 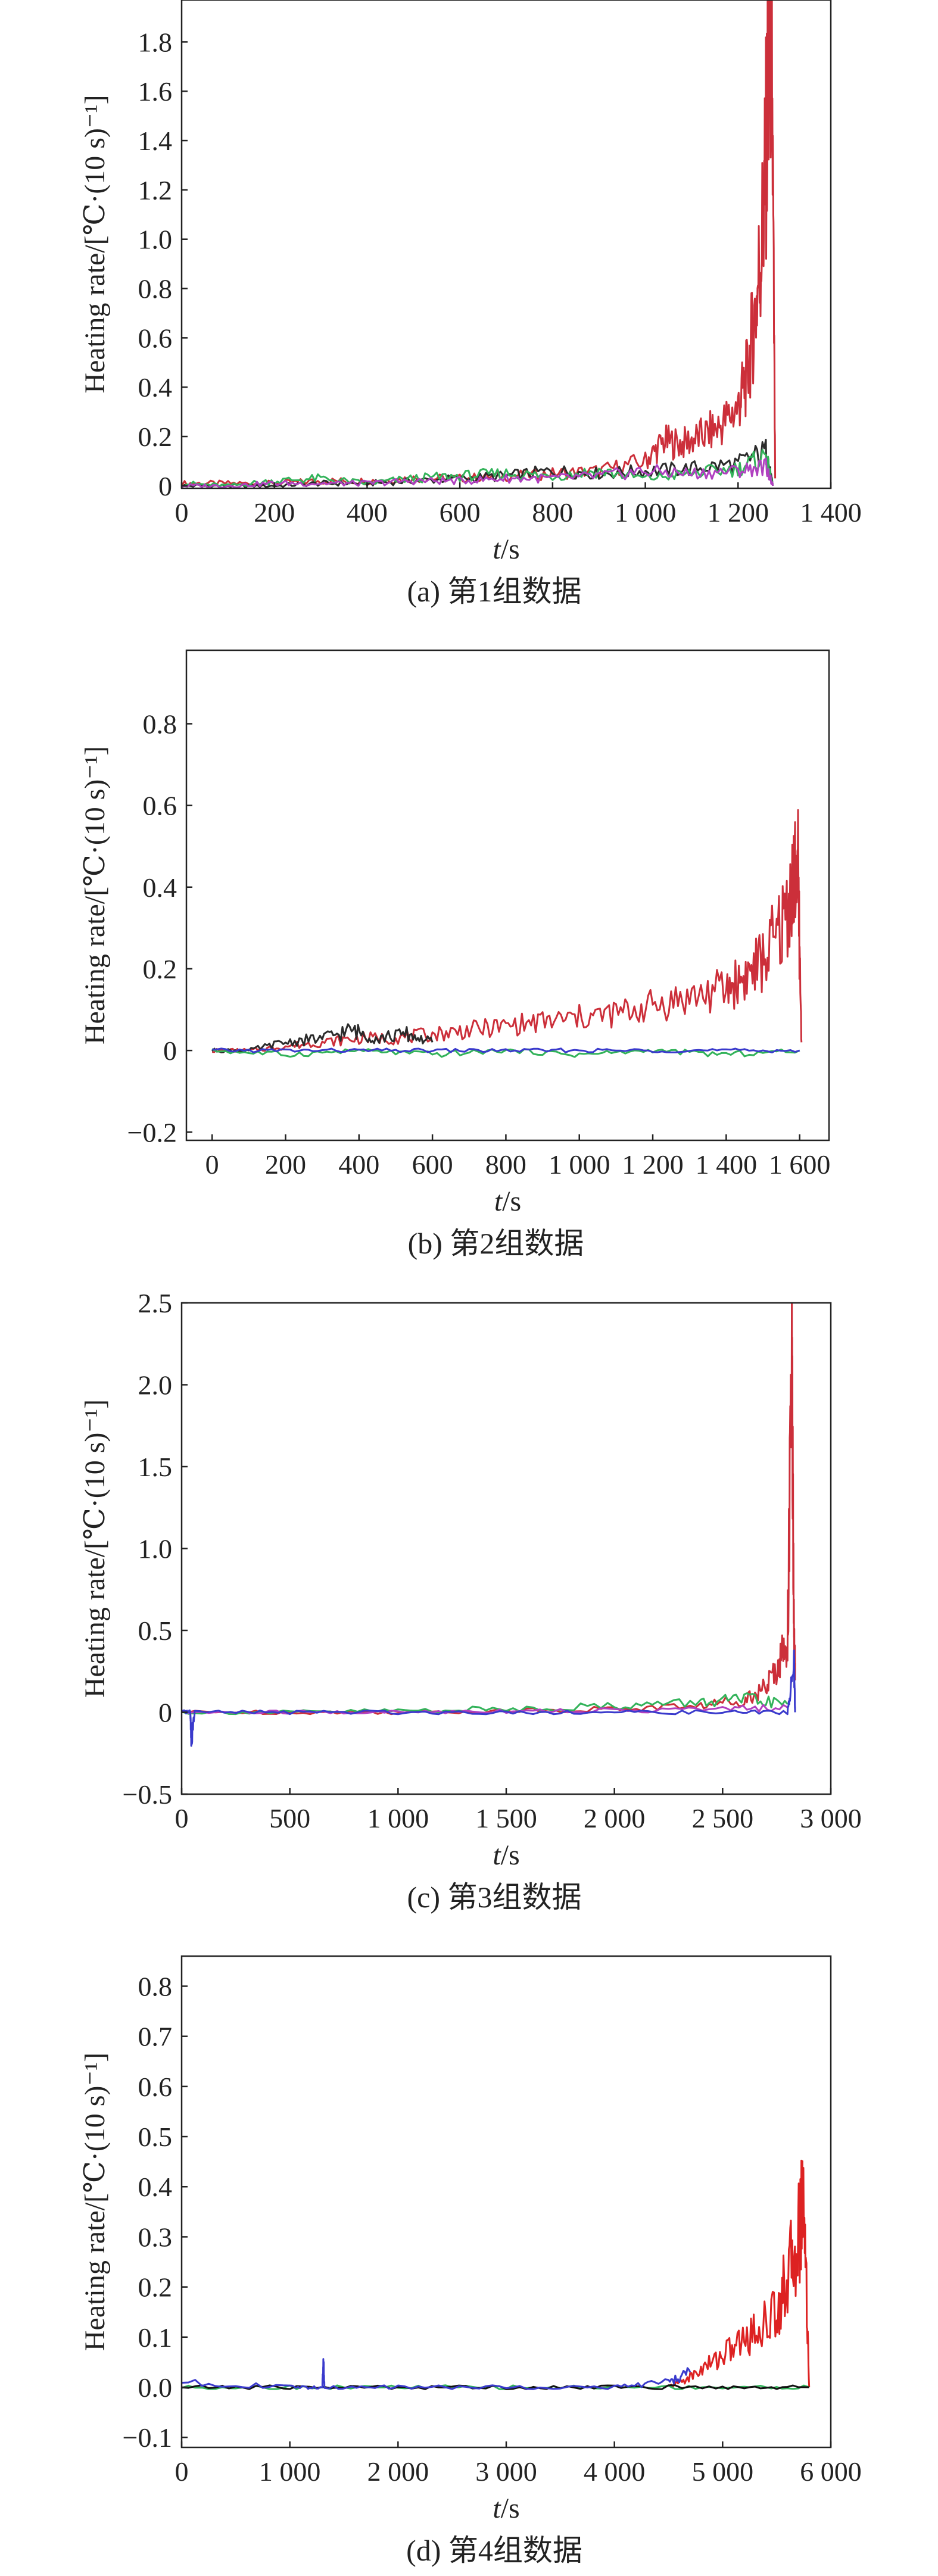 I want to click on chart-4-xtick-label: 0, so click(x=182, y=2471).